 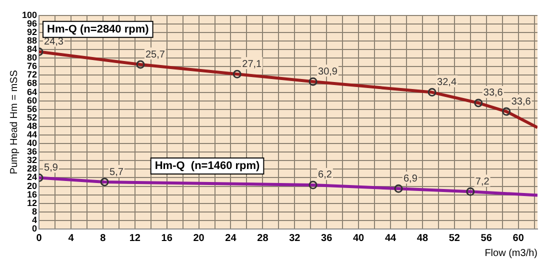 What do you see at coordinates (32, 83) in the screenshot?
I see `y-tick-label: 68` at bounding box center [32, 83].